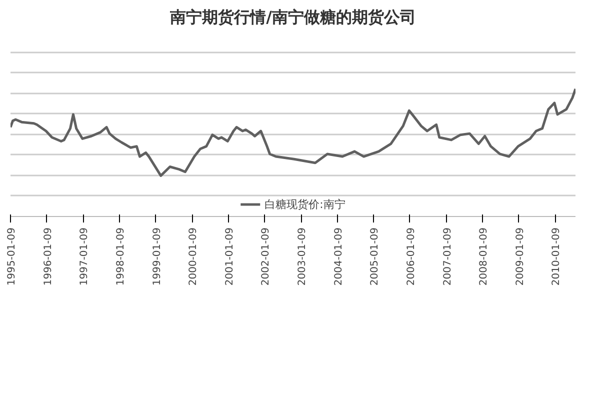 The height and width of the screenshot is (400, 600). What do you see at coordinates (84, 256) in the screenshot?
I see `x-tick-label: 1997-01-09` at bounding box center [84, 256].